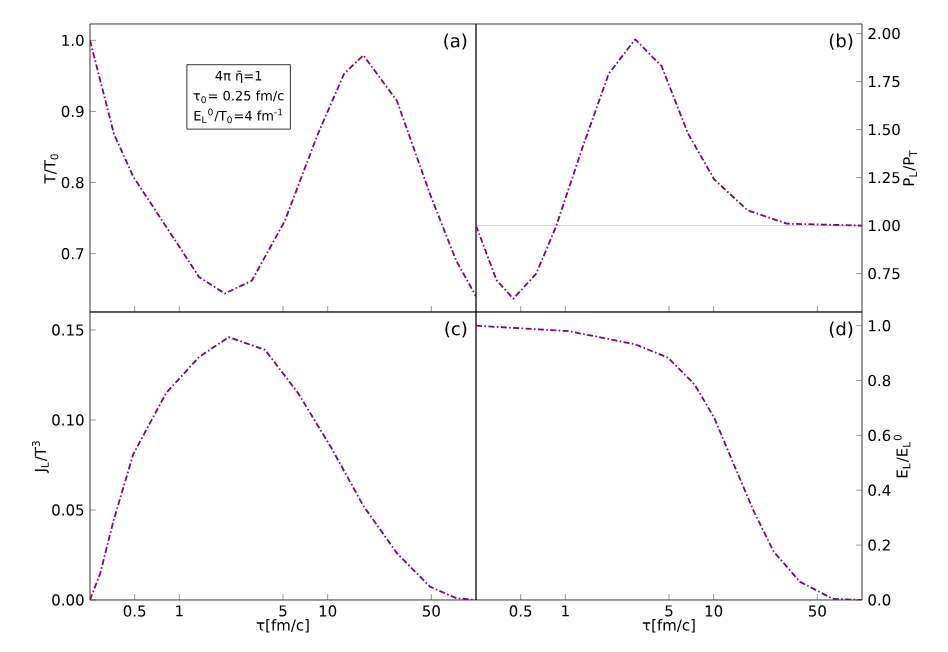 The width and height of the screenshot is (948, 652). I want to click on annotation: (d), so click(841, 329).